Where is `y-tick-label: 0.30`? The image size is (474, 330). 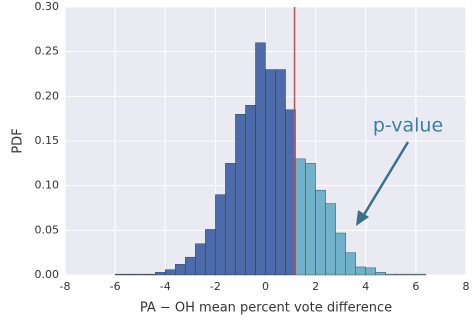 y-tick-label: 0.30 is located at coordinates (47, 6).